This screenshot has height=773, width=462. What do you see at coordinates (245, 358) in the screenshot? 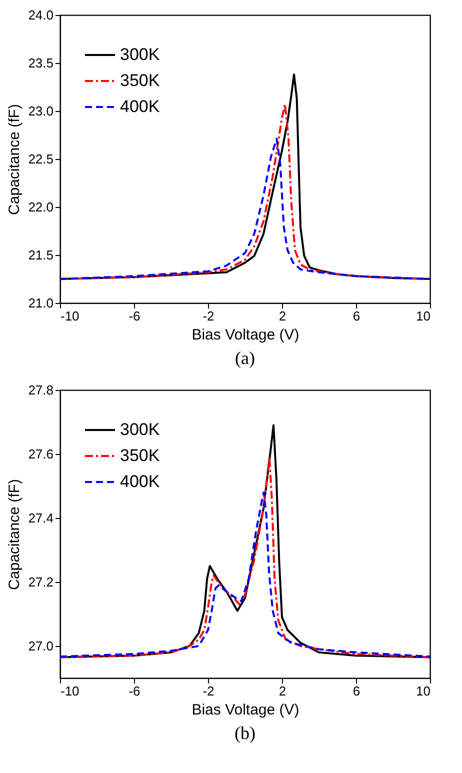
I see `text: (a)` at bounding box center [245, 358].